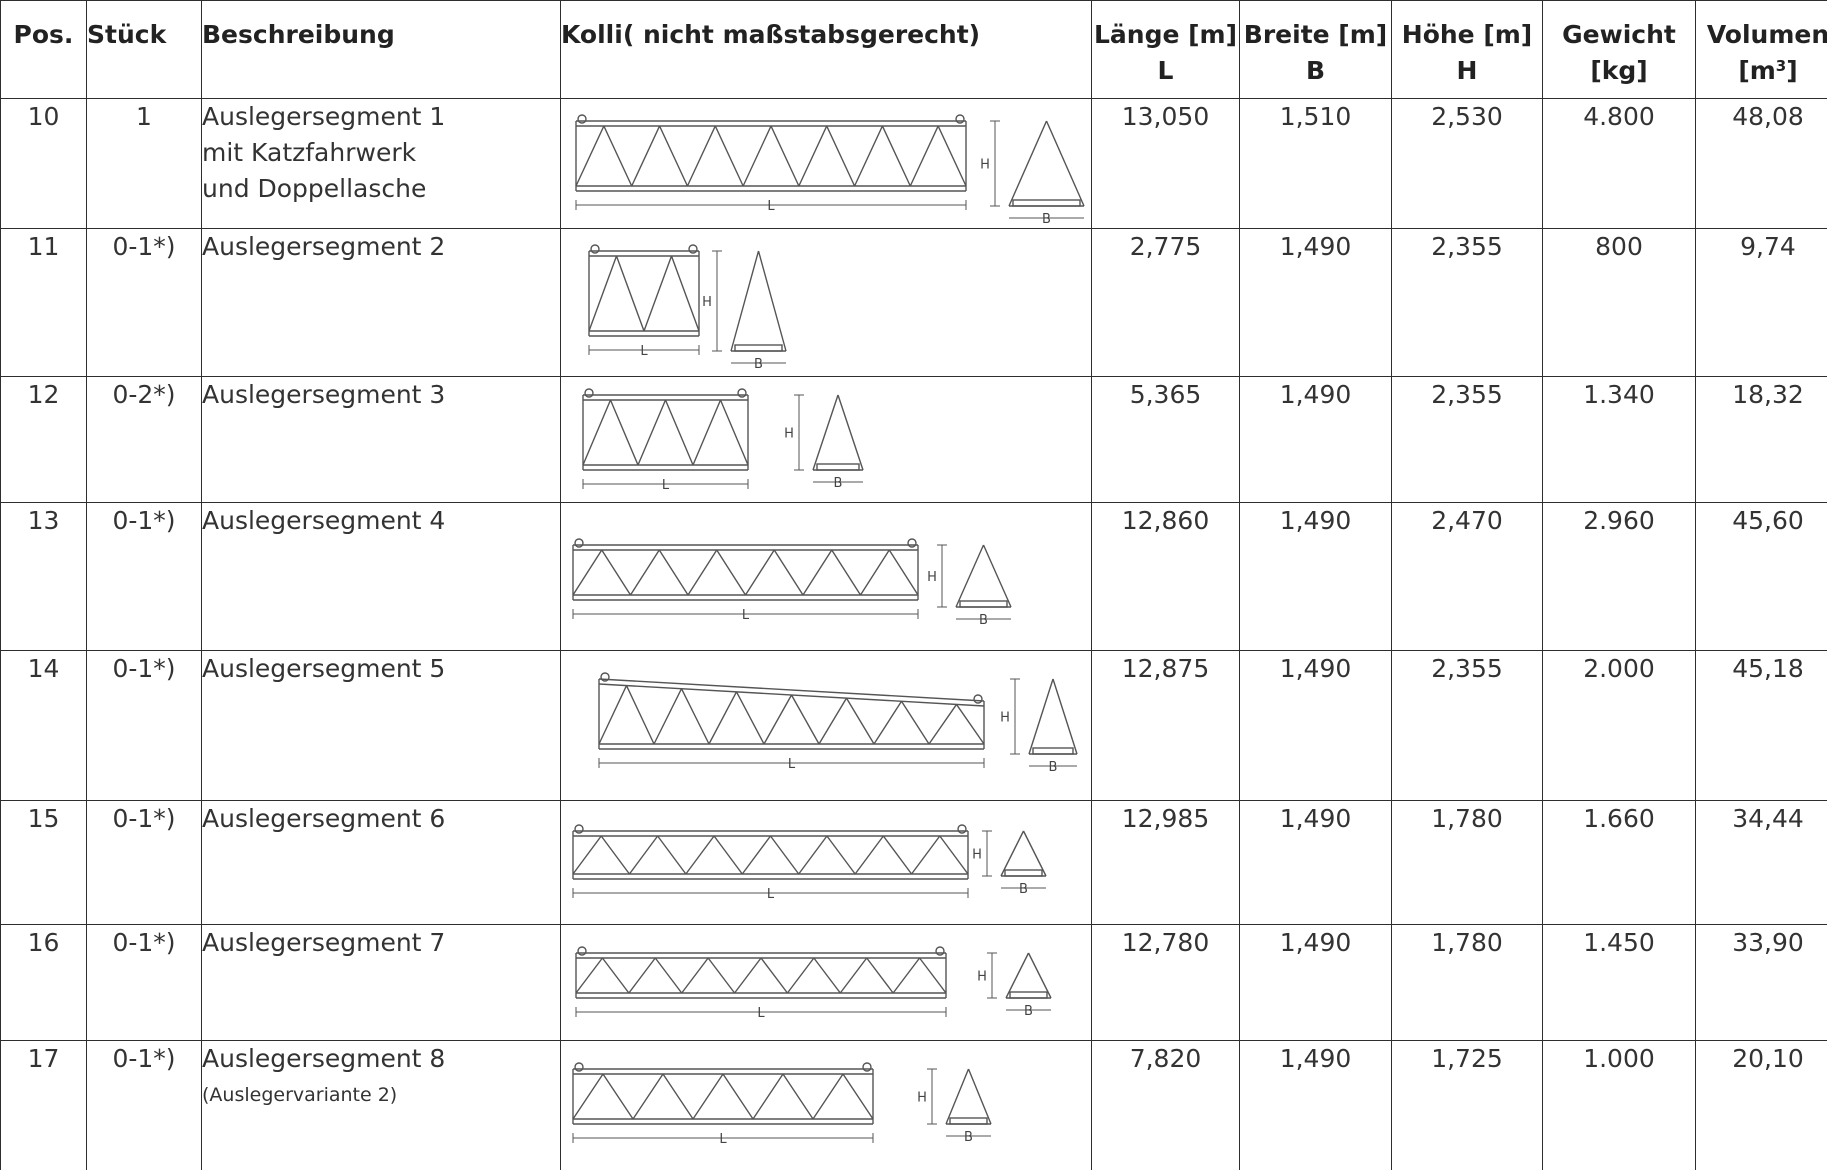  What do you see at coordinates (324, 1058) in the screenshot?
I see `beschreibung-text: Auslegersegment 8` at bounding box center [324, 1058].